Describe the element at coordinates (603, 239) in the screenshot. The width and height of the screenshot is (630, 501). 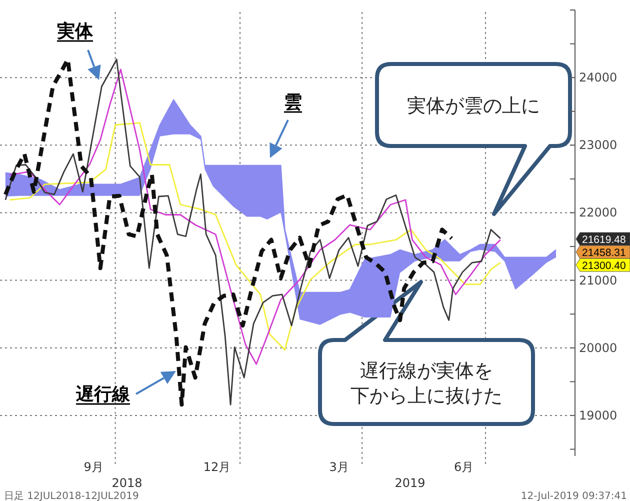
I see `annotation: 21619.48` at that location.